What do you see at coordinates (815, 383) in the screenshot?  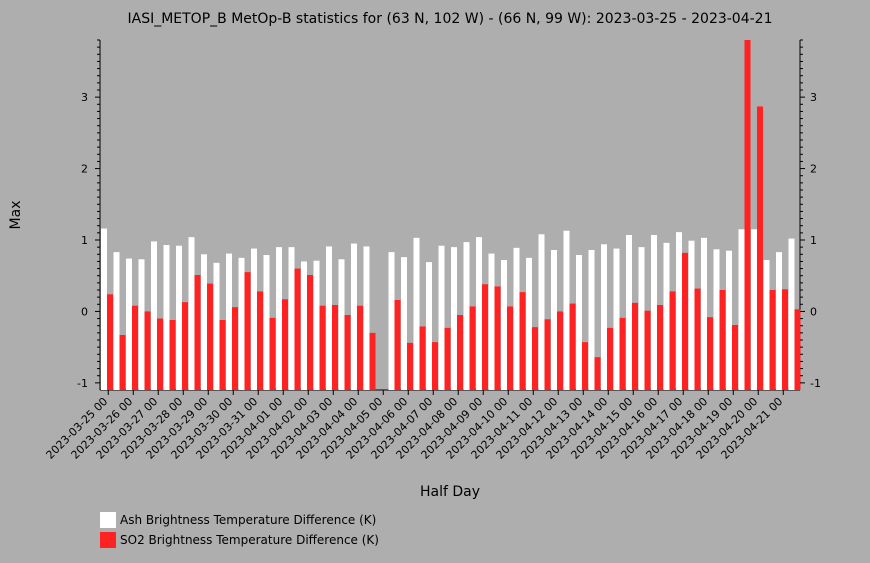 I see `y-tick-label-right-0: -1` at bounding box center [815, 383].